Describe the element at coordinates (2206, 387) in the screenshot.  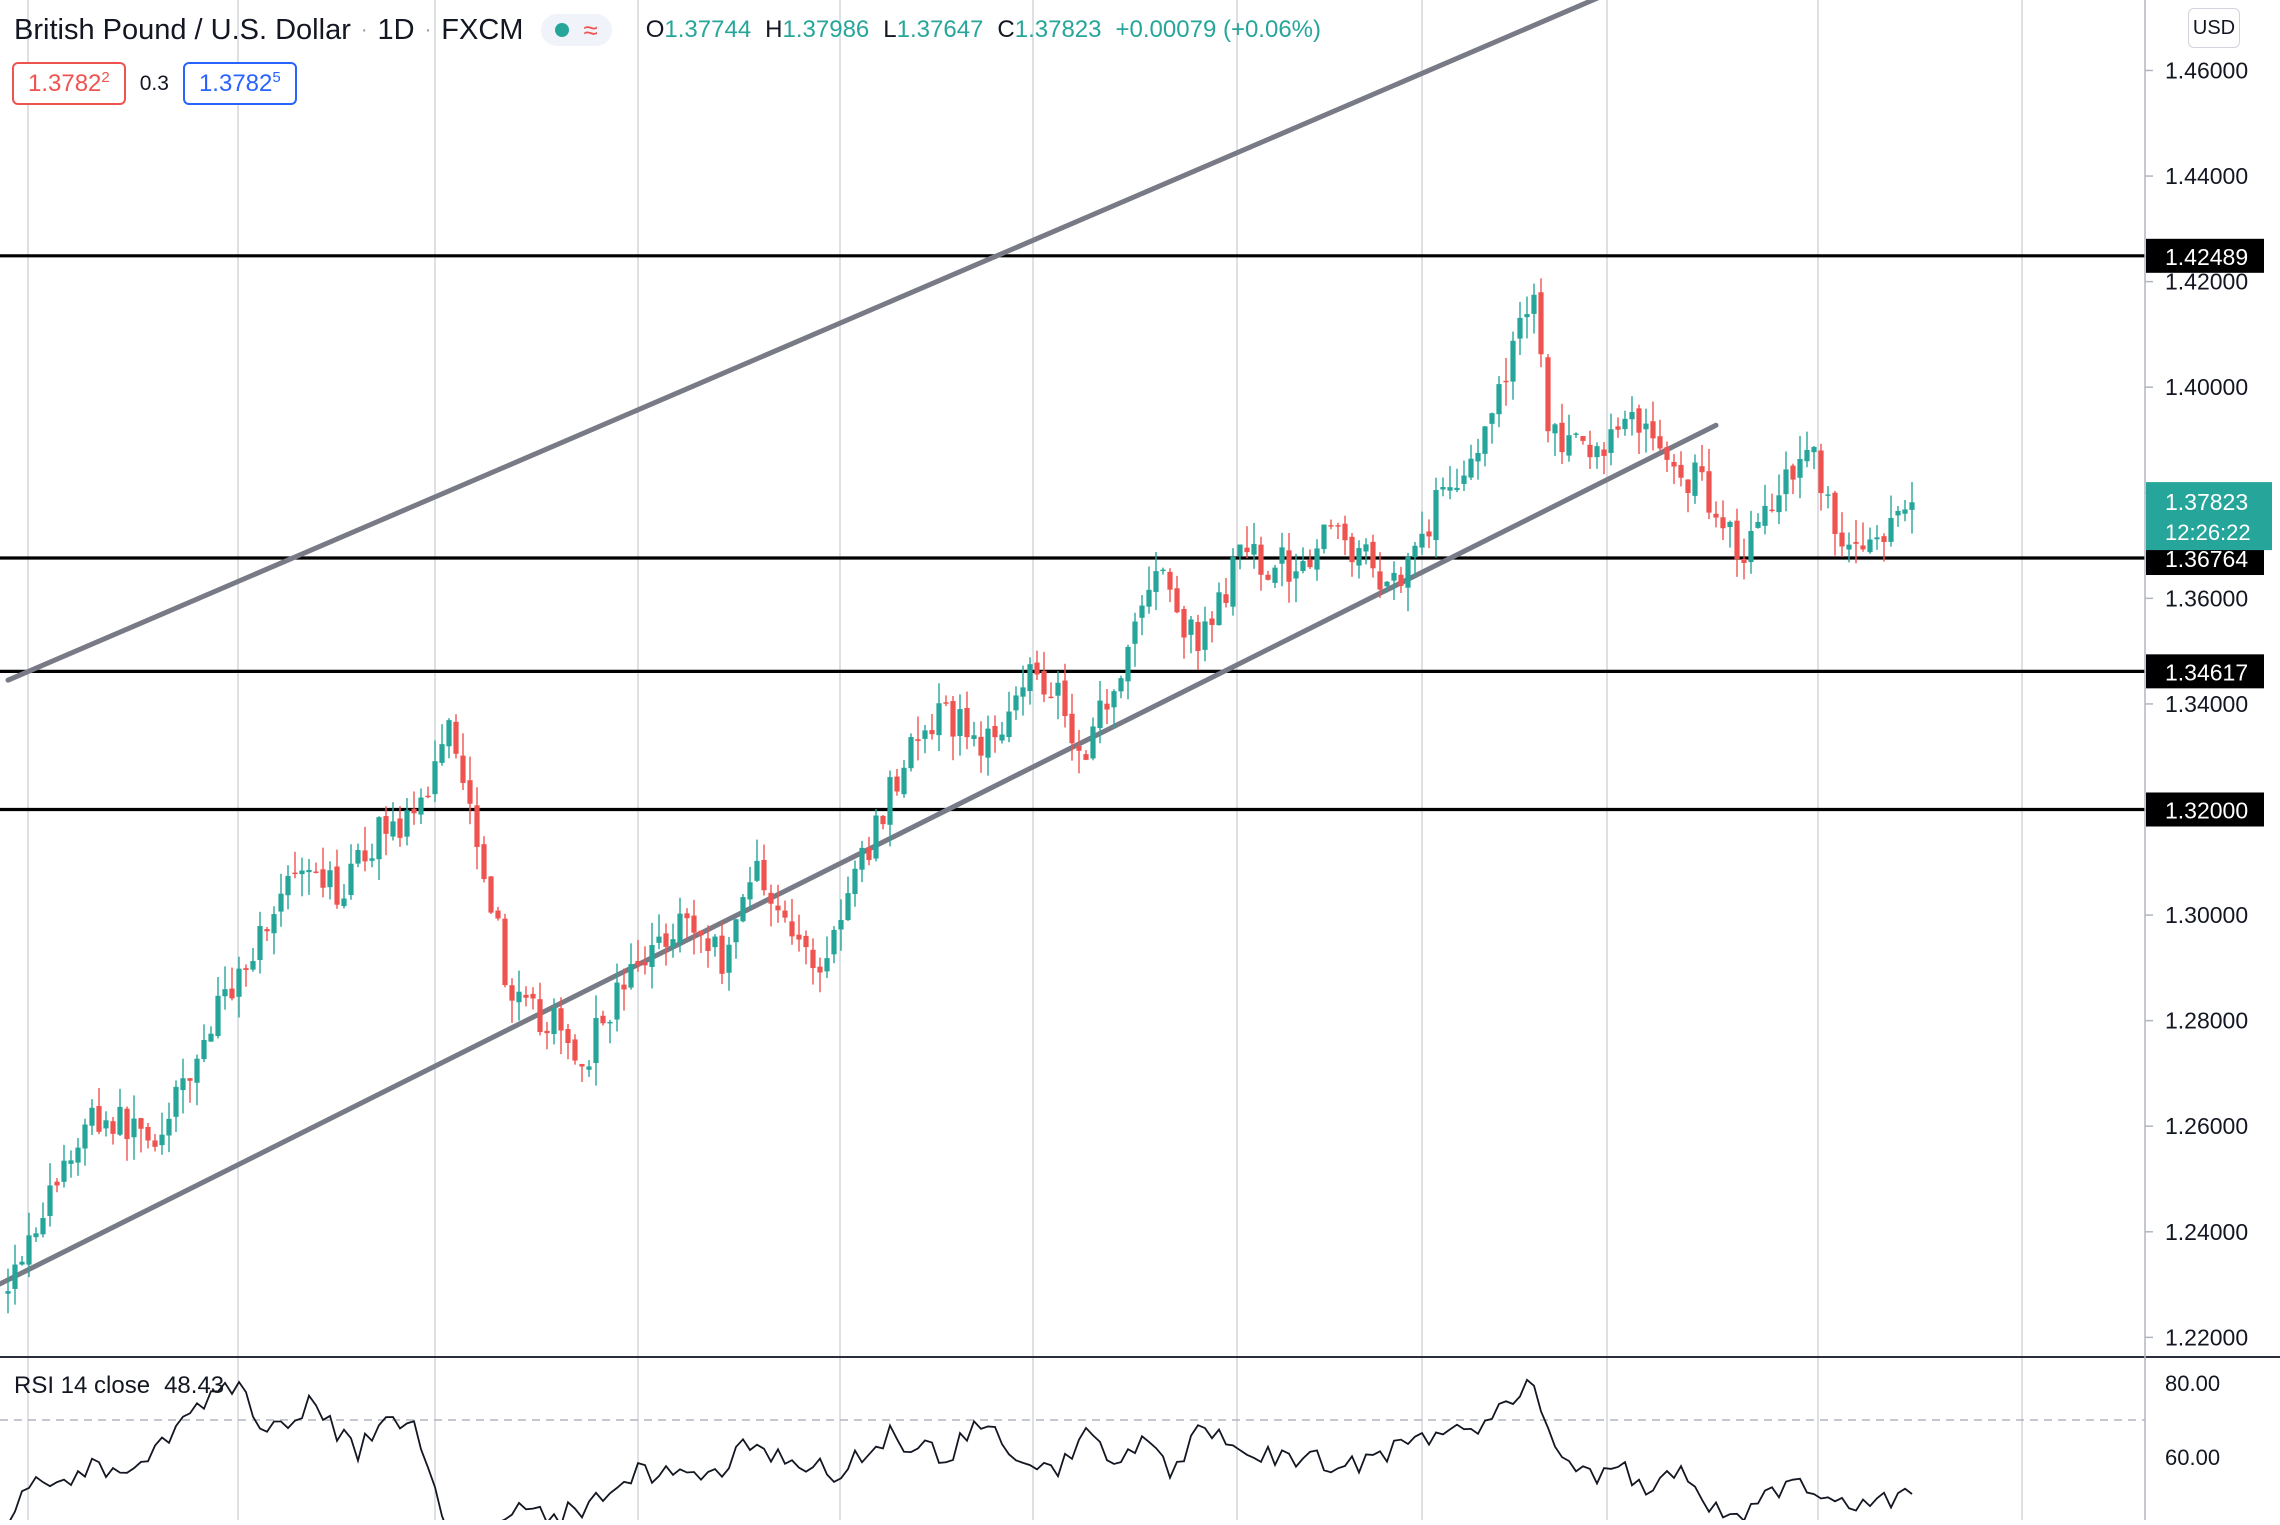
I see `y-tick-label: 1.40000` at that location.